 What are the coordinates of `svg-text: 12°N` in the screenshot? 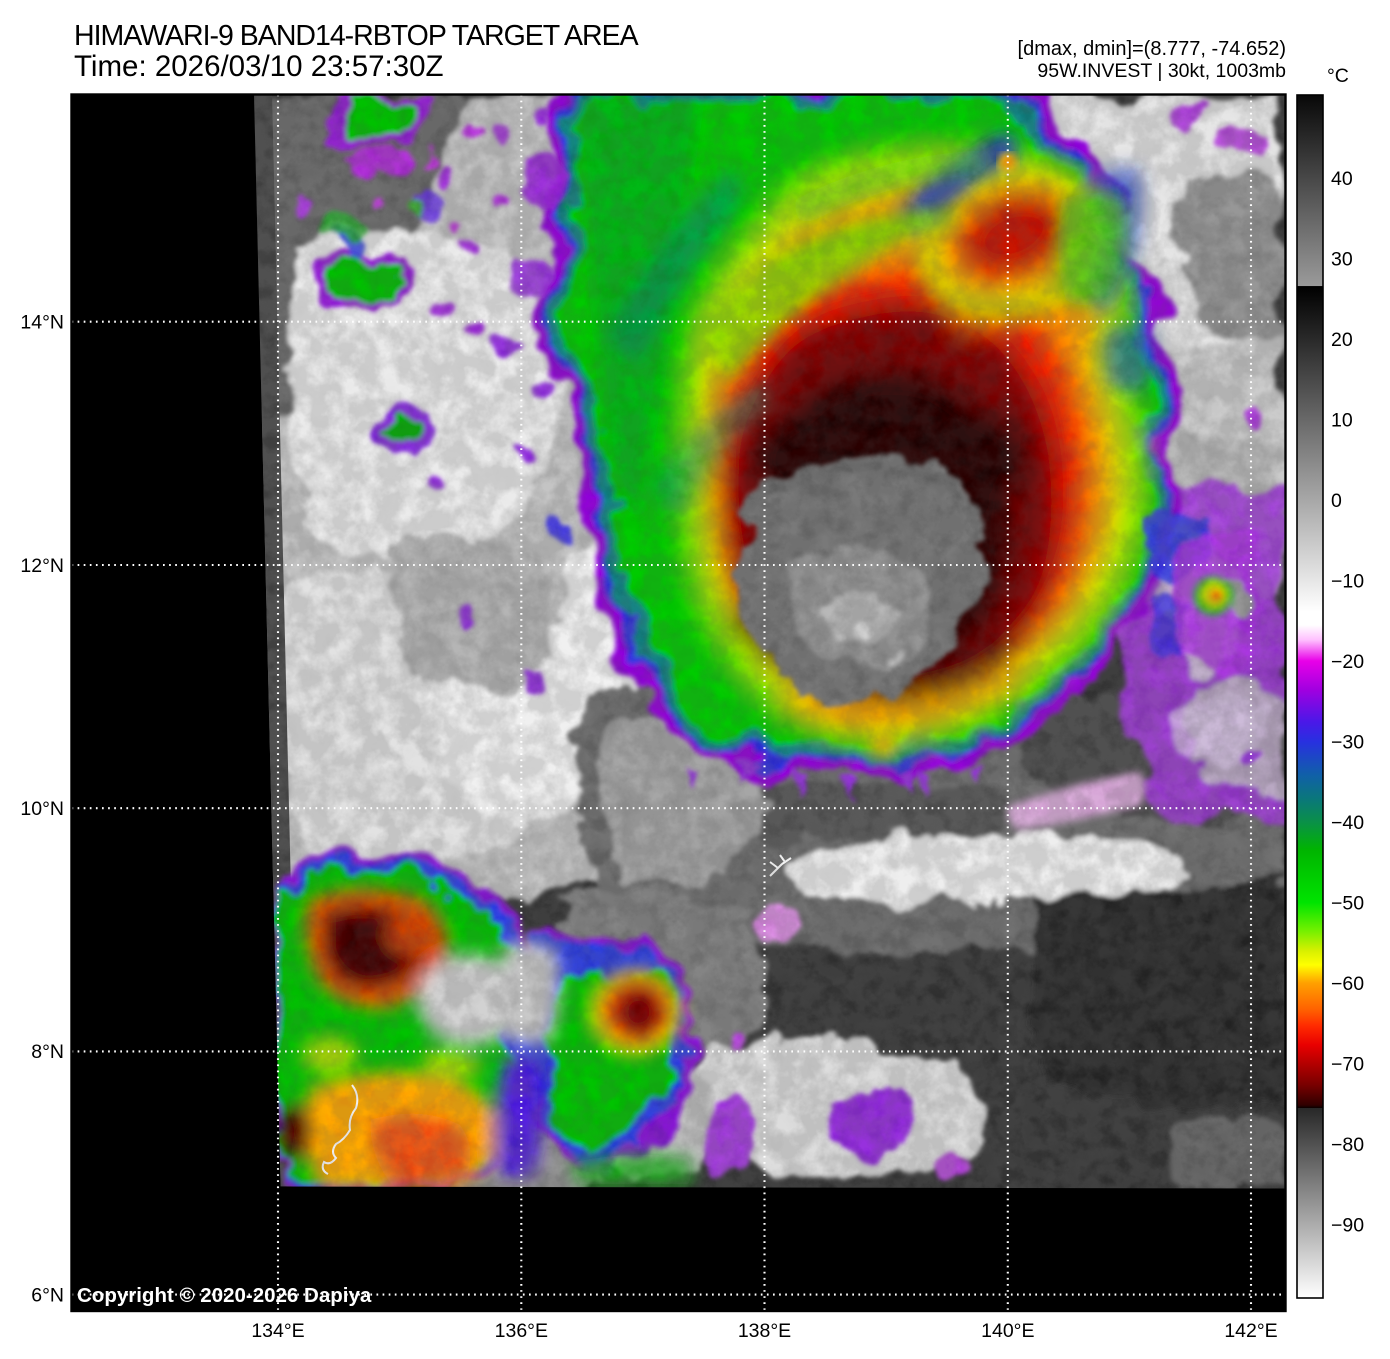 It's located at (42, 566).